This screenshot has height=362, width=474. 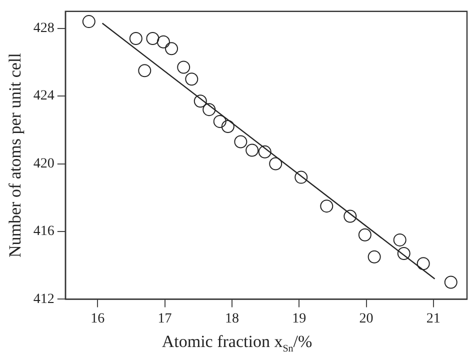 What do you see at coordinates (237, 343) in the screenshot?
I see `x-axis-title: Atomic fraction x$_{Sn}$/%` at bounding box center [237, 343].